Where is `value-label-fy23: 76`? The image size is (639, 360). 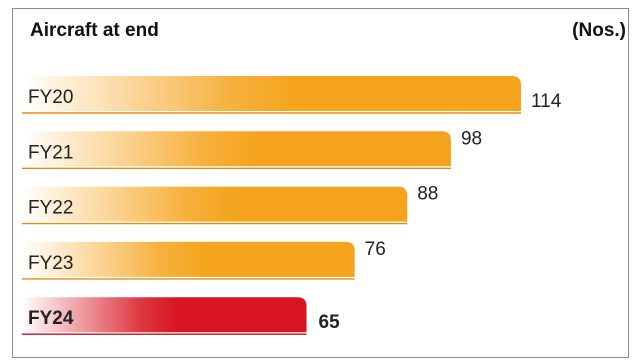 value-label-fy23: 76 is located at coordinates (375, 249).